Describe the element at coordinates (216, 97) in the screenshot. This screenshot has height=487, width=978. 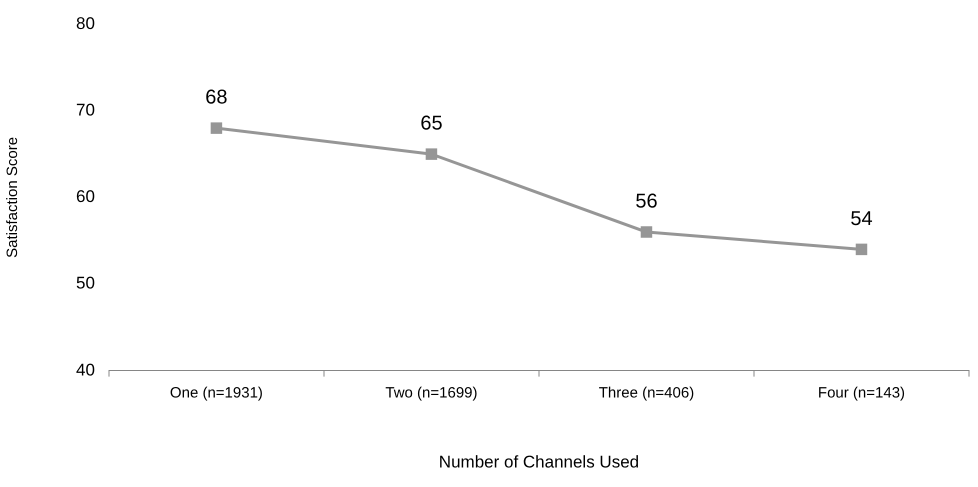
I see `data-label: 68` at that location.